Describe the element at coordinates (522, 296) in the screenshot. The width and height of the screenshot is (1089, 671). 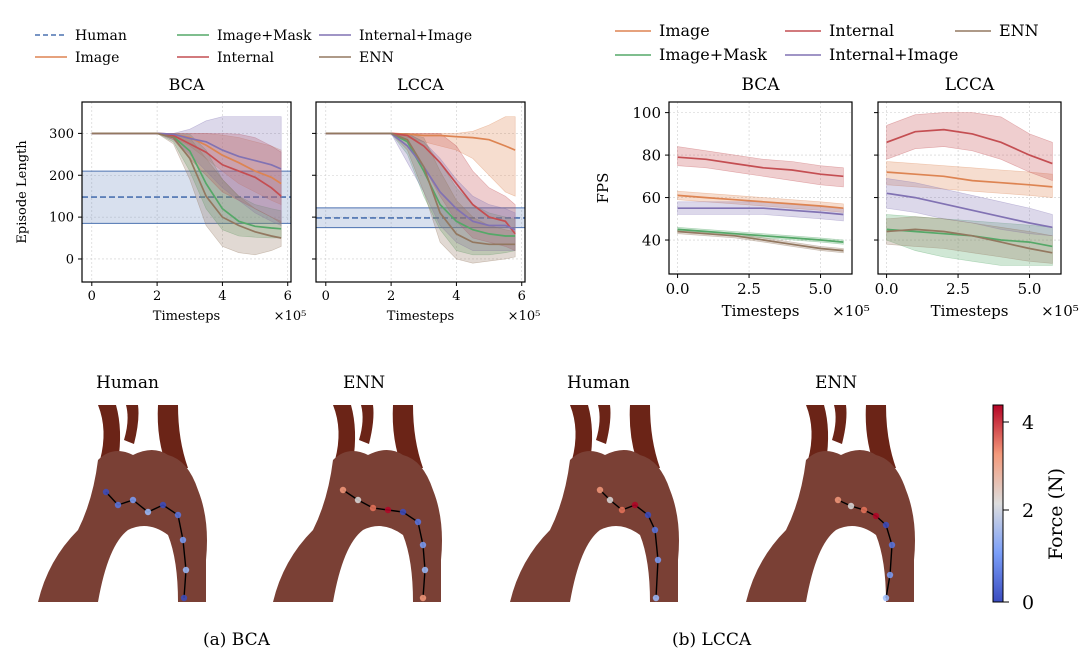
I see `x-tick-label: 6` at that location.